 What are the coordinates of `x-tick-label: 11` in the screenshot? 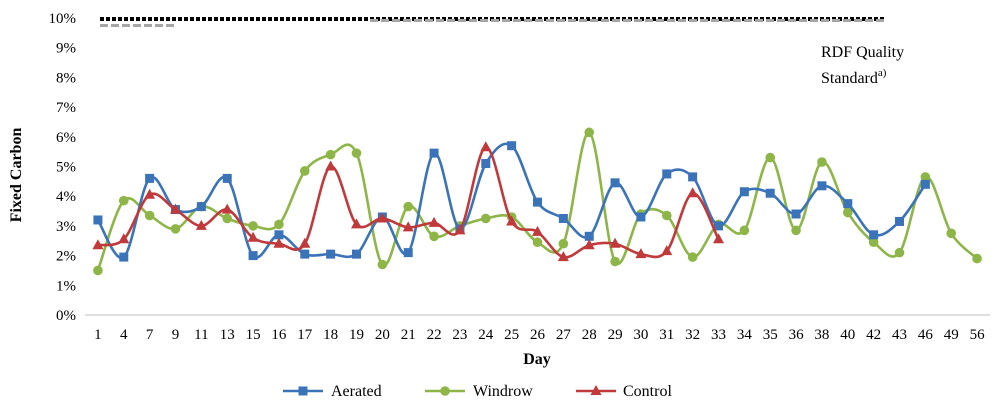 It's located at (201, 335).